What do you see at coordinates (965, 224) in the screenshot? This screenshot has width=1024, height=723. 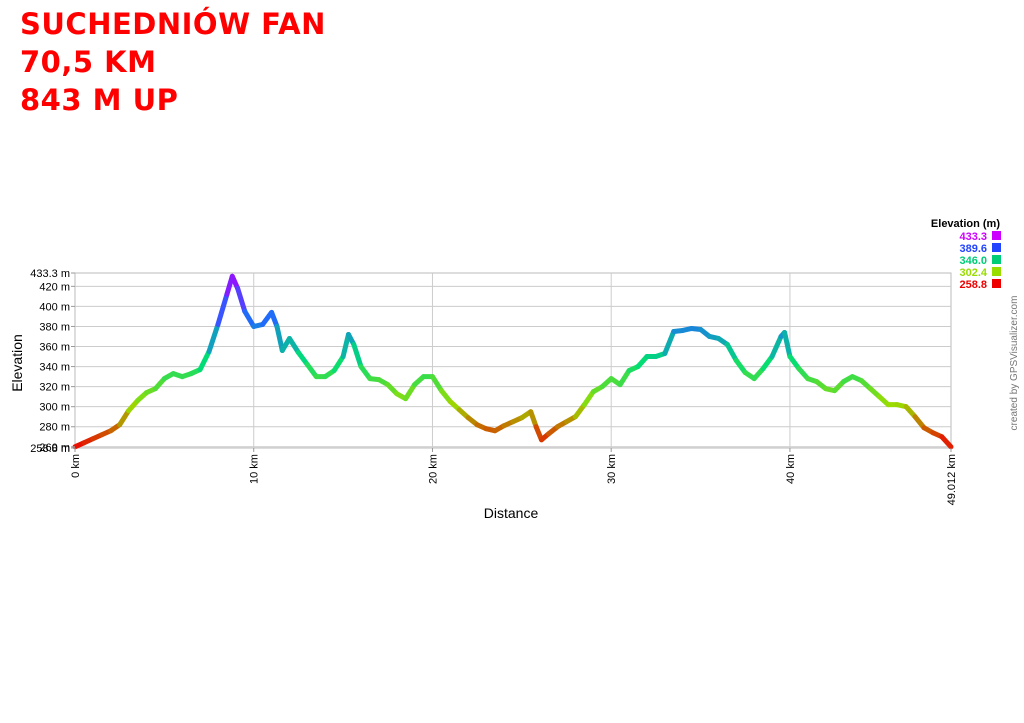 I see `legend-title: Elevation (m)` at bounding box center [965, 224].